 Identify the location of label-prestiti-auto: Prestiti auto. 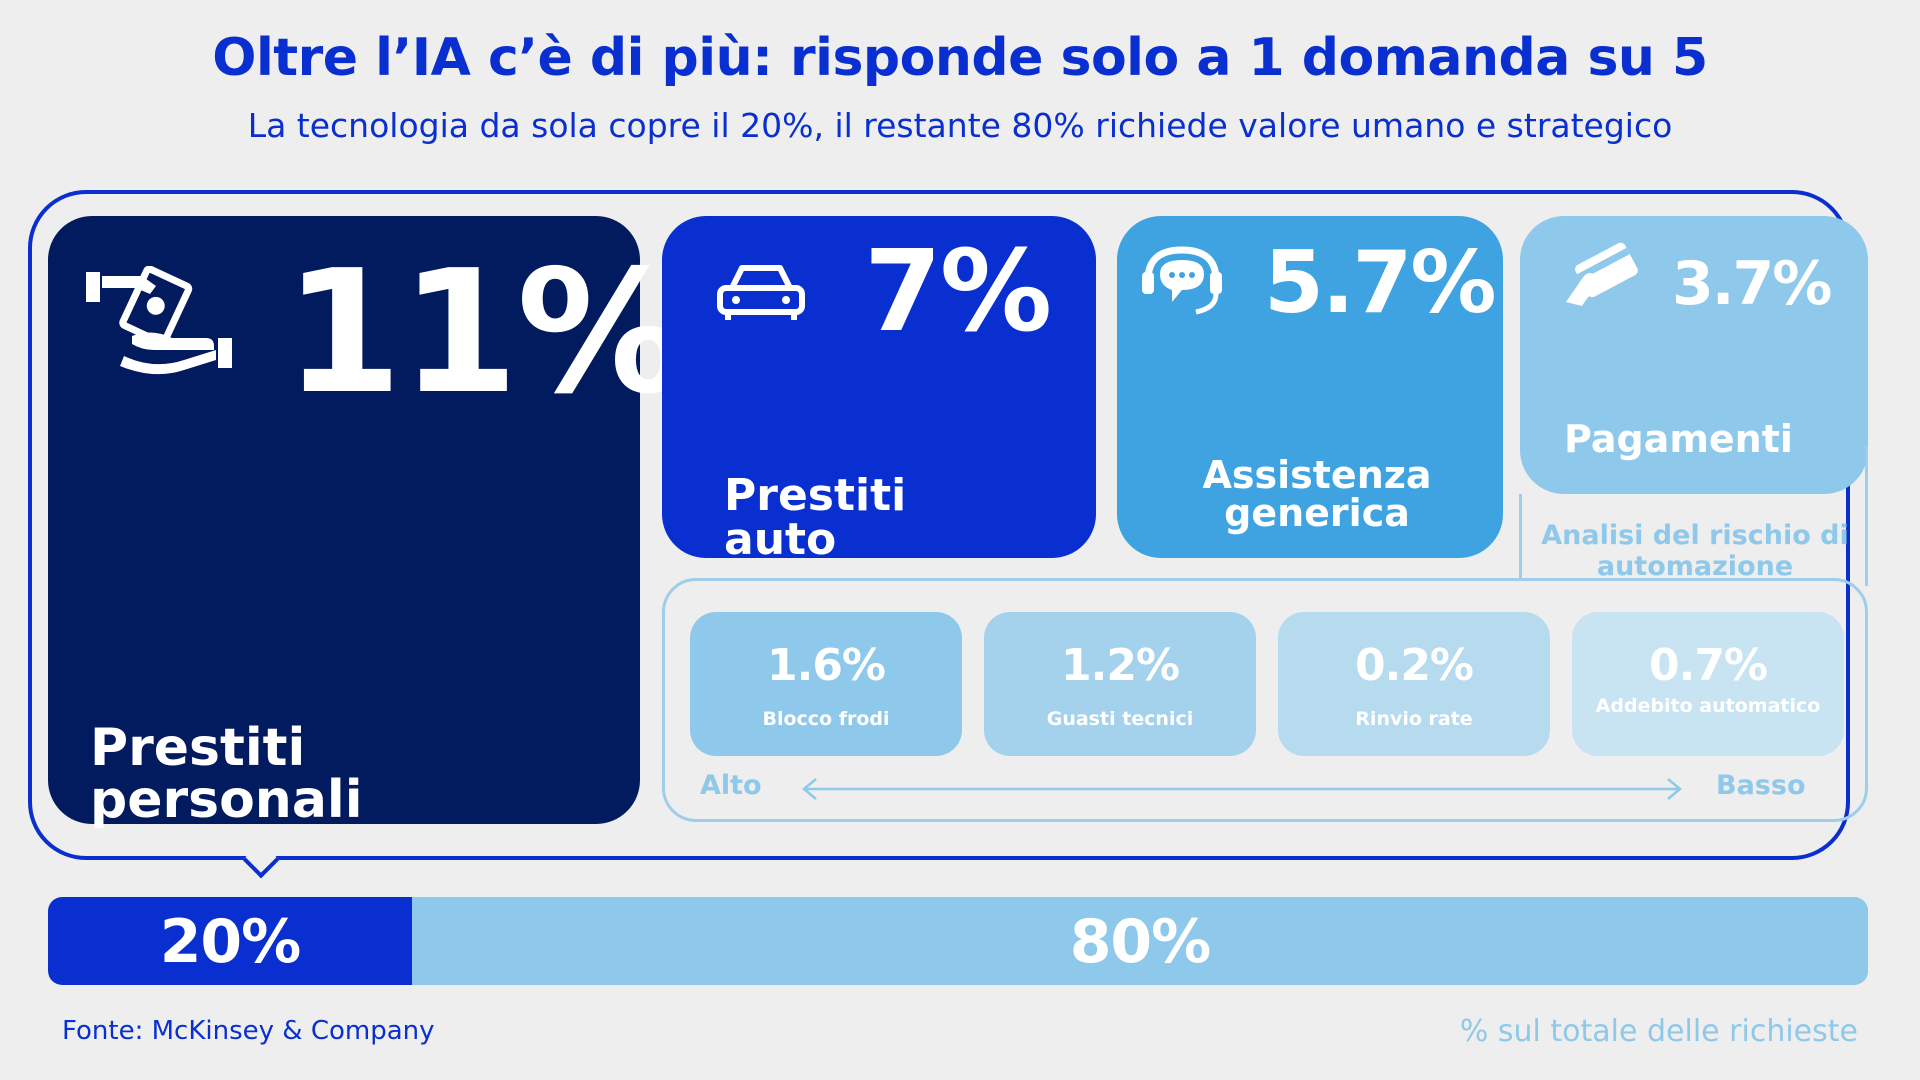
(815, 517).